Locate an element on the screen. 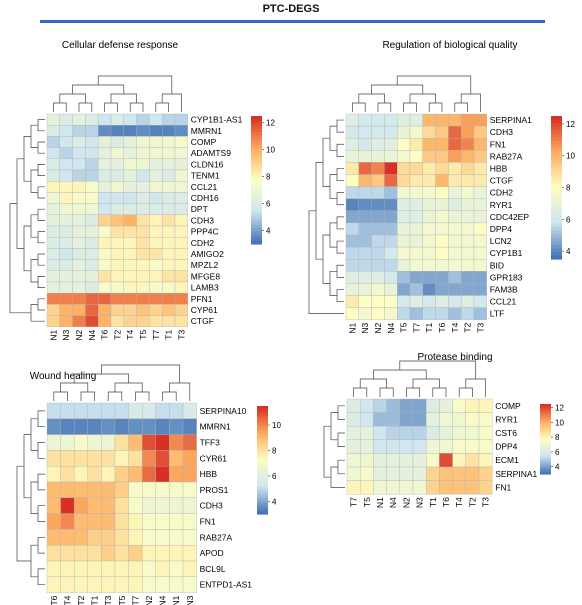  column-label: T3 is located at coordinates (486, 502).